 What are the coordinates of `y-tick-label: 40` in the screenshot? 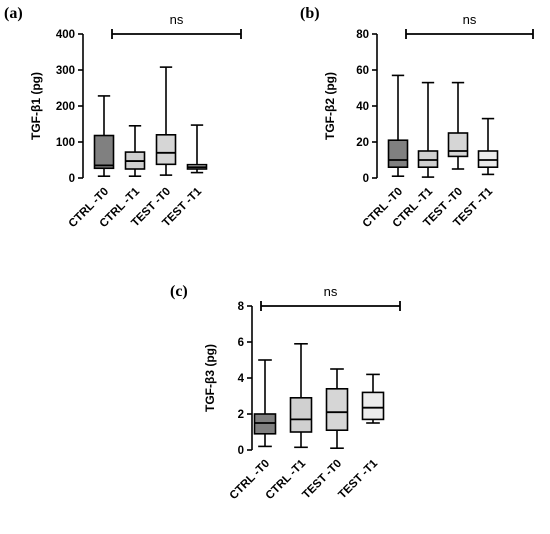 It's located at (362, 107).